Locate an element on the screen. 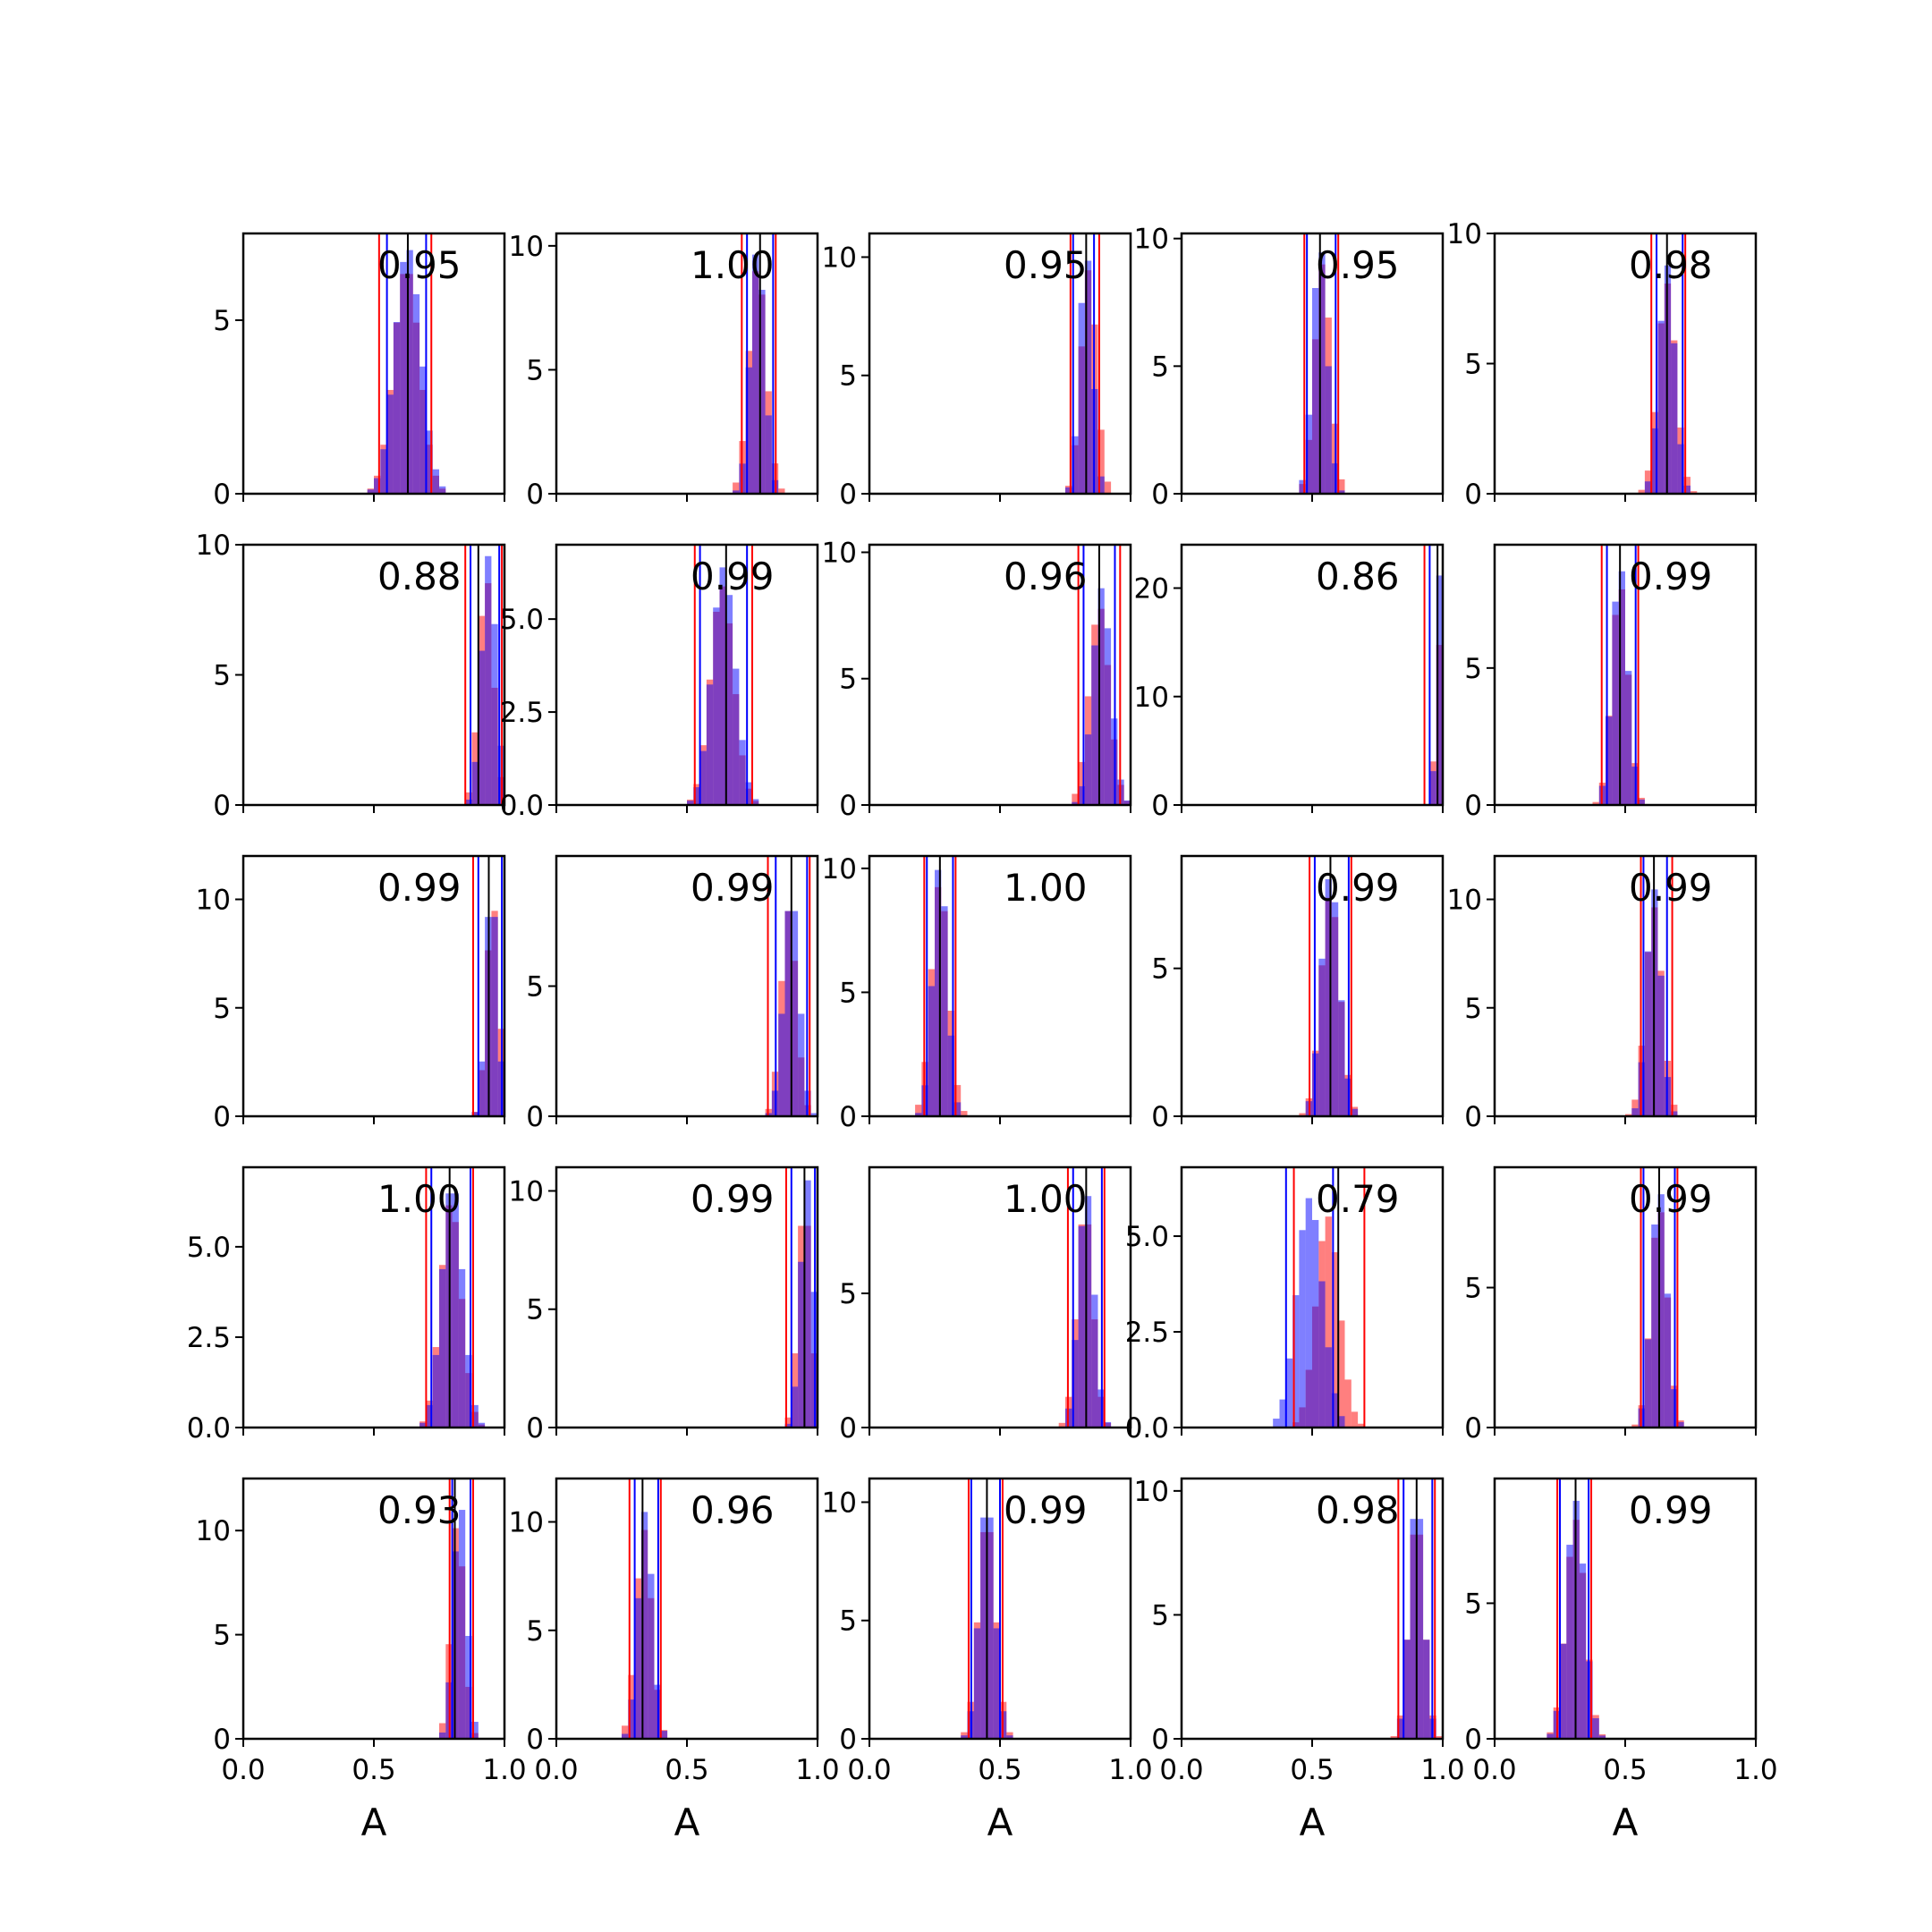  panel-annotation: 0.98 is located at coordinates (1671, 265).